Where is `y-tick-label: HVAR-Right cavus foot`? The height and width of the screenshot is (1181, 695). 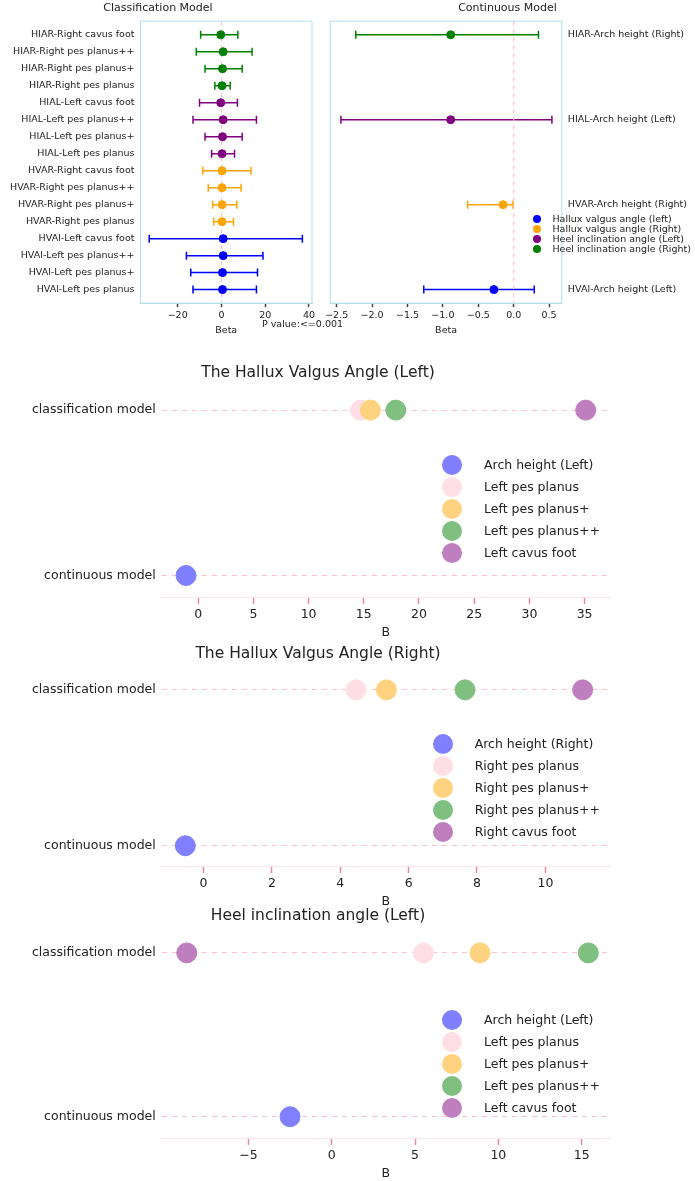 y-tick-label: HVAR-Right cavus foot is located at coordinates (81, 170).